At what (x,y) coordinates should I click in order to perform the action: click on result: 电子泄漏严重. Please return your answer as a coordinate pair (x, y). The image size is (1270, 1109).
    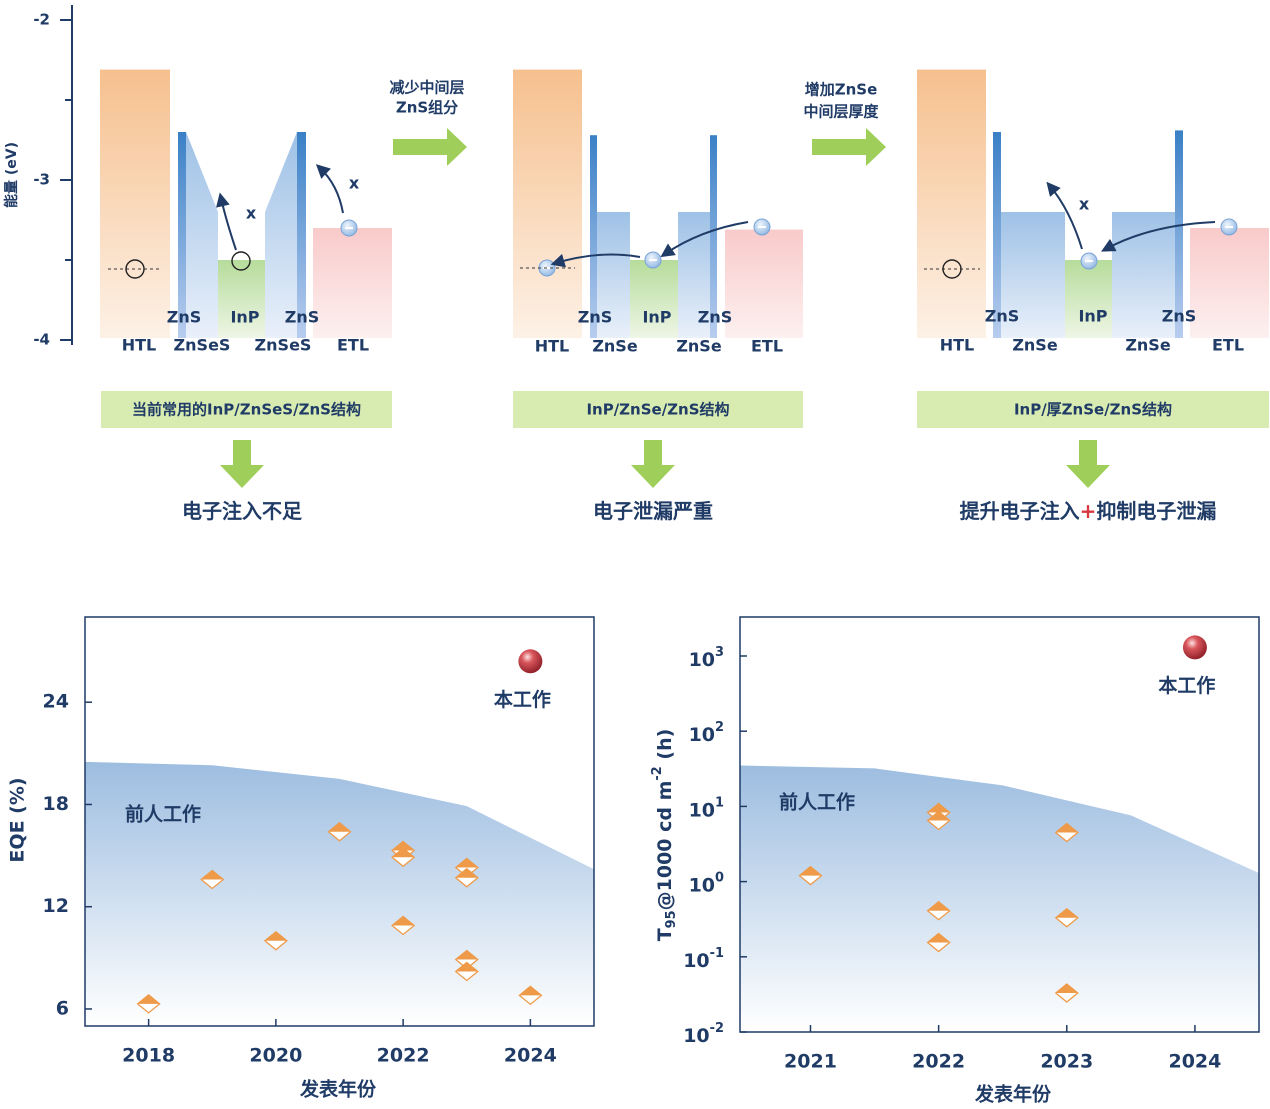
    Looking at the image, I should click on (653, 511).